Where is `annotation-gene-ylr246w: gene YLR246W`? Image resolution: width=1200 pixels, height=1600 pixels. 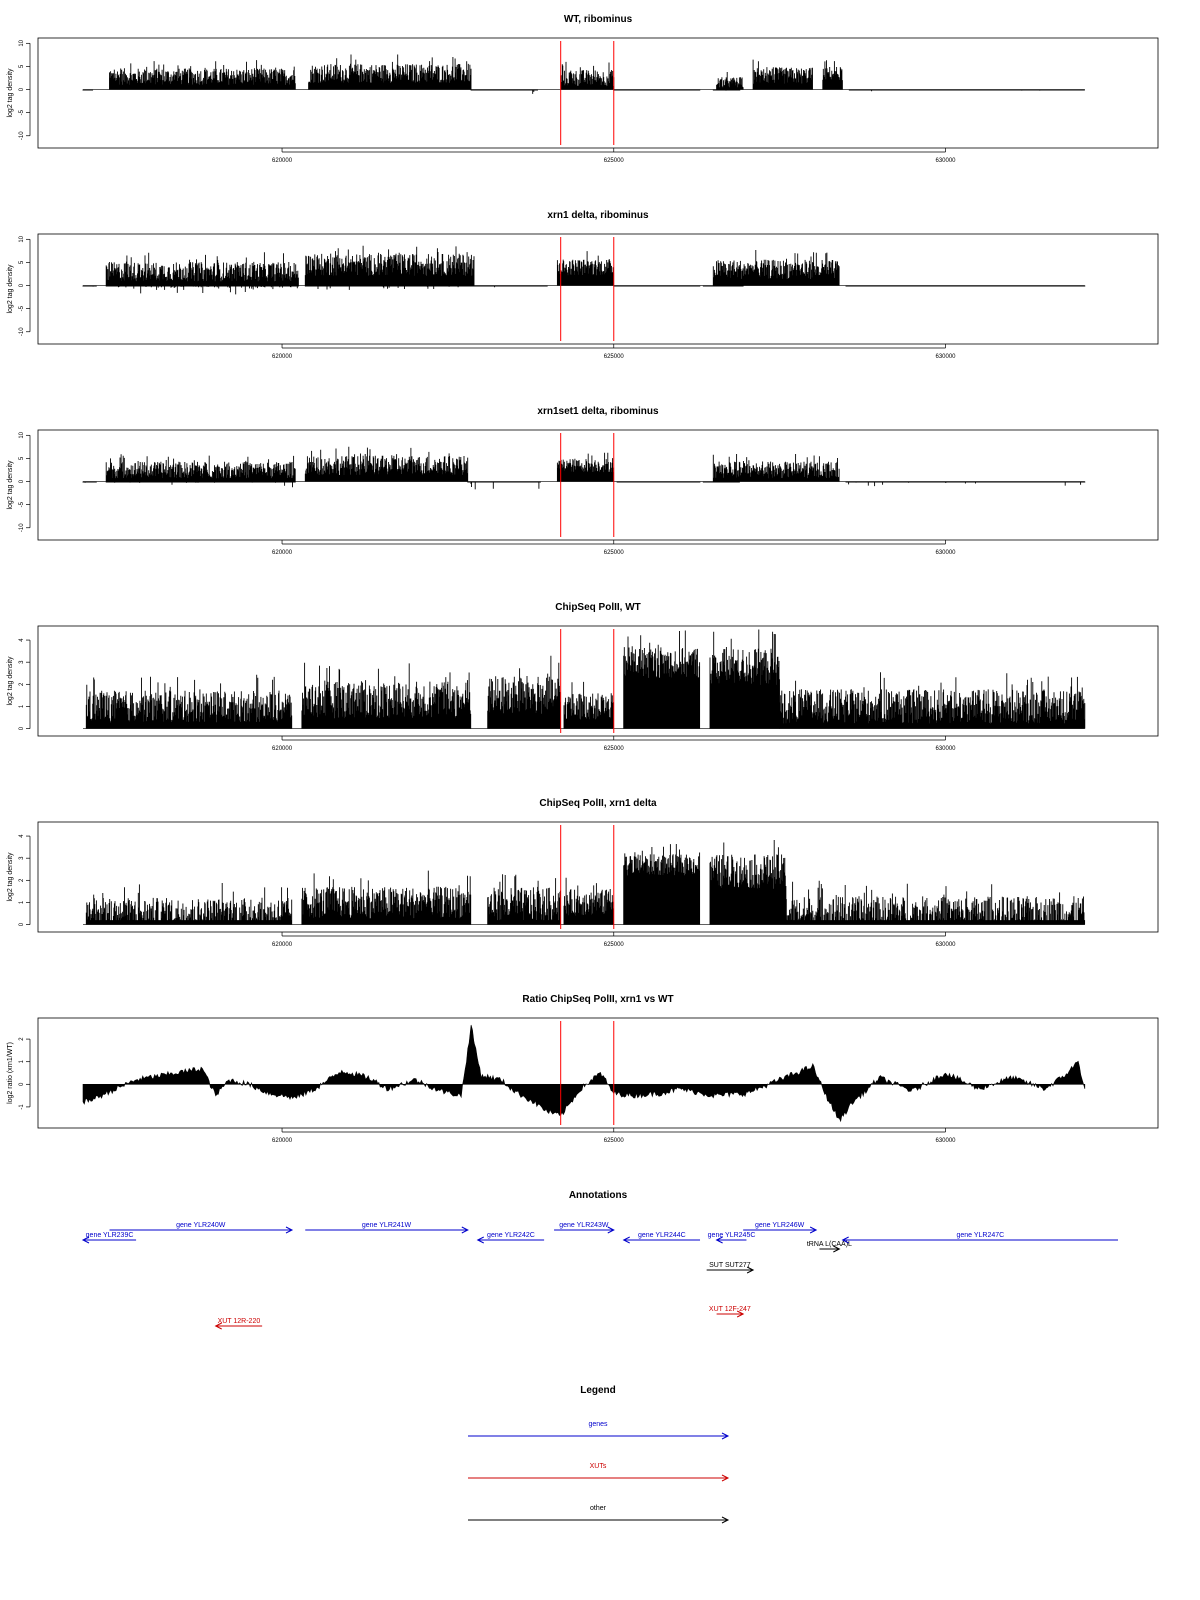
annotation-gene-ylr246w: gene YLR246W is located at coordinates (780, 1228).